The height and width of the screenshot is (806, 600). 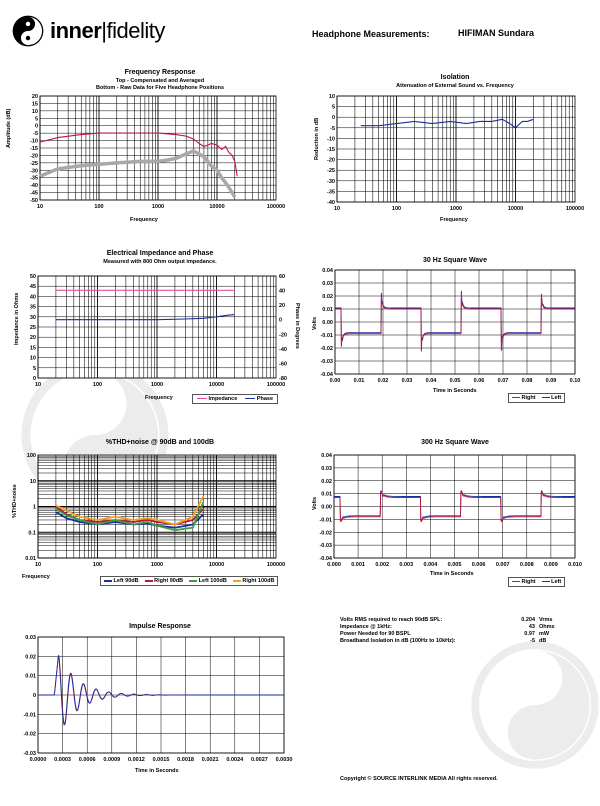 I want to click on fr-x-tick-label: 1000, so click(x=158, y=207).